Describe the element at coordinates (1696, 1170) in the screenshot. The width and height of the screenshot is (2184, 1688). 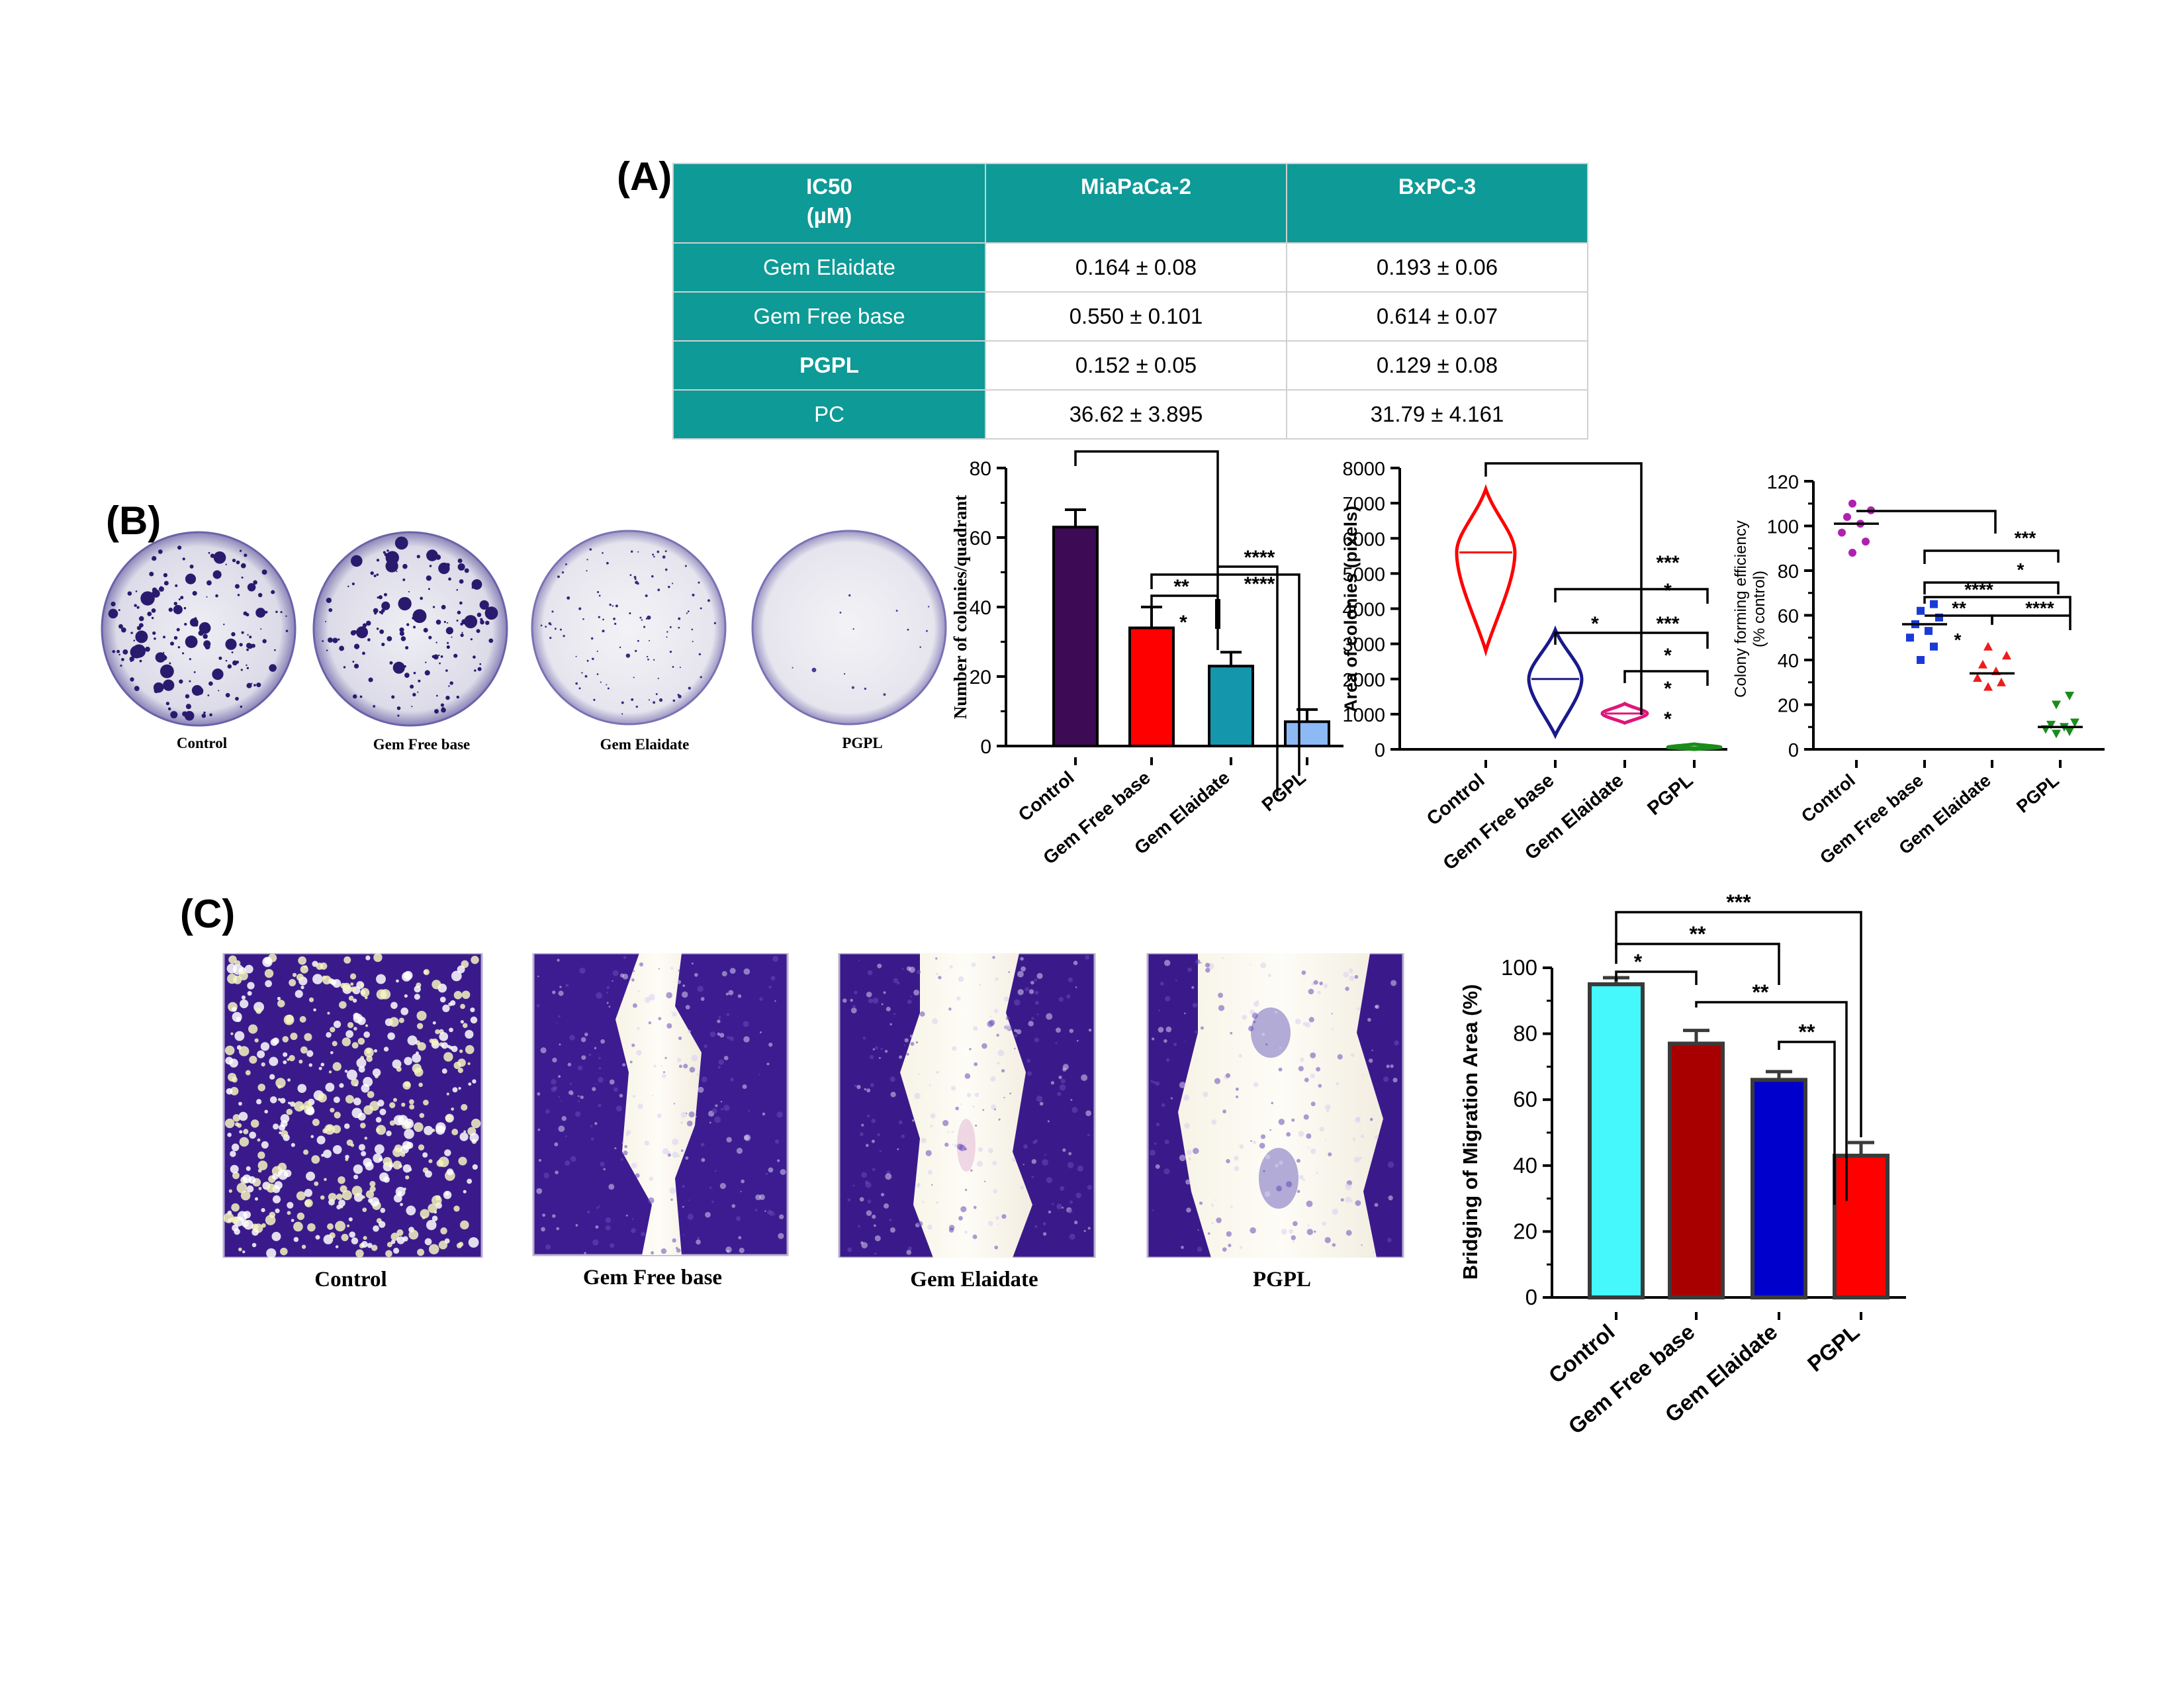
I see `bar-gem-free-base` at that location.